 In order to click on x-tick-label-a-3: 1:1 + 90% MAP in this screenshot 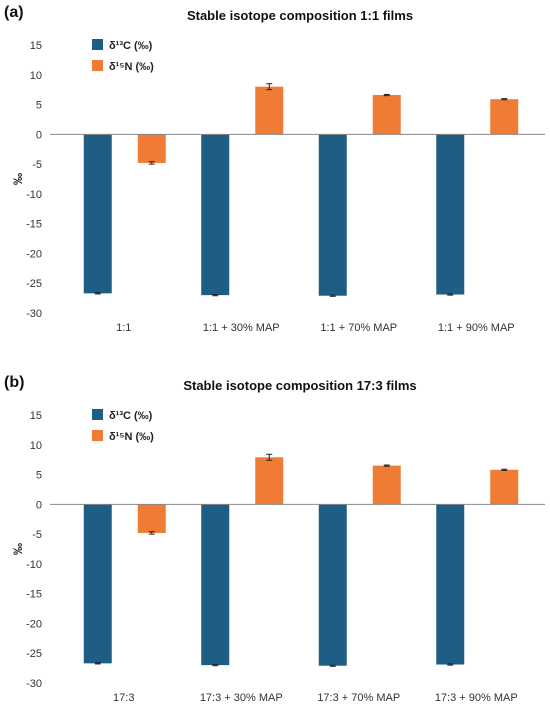, I will do `click(476, 328)`.